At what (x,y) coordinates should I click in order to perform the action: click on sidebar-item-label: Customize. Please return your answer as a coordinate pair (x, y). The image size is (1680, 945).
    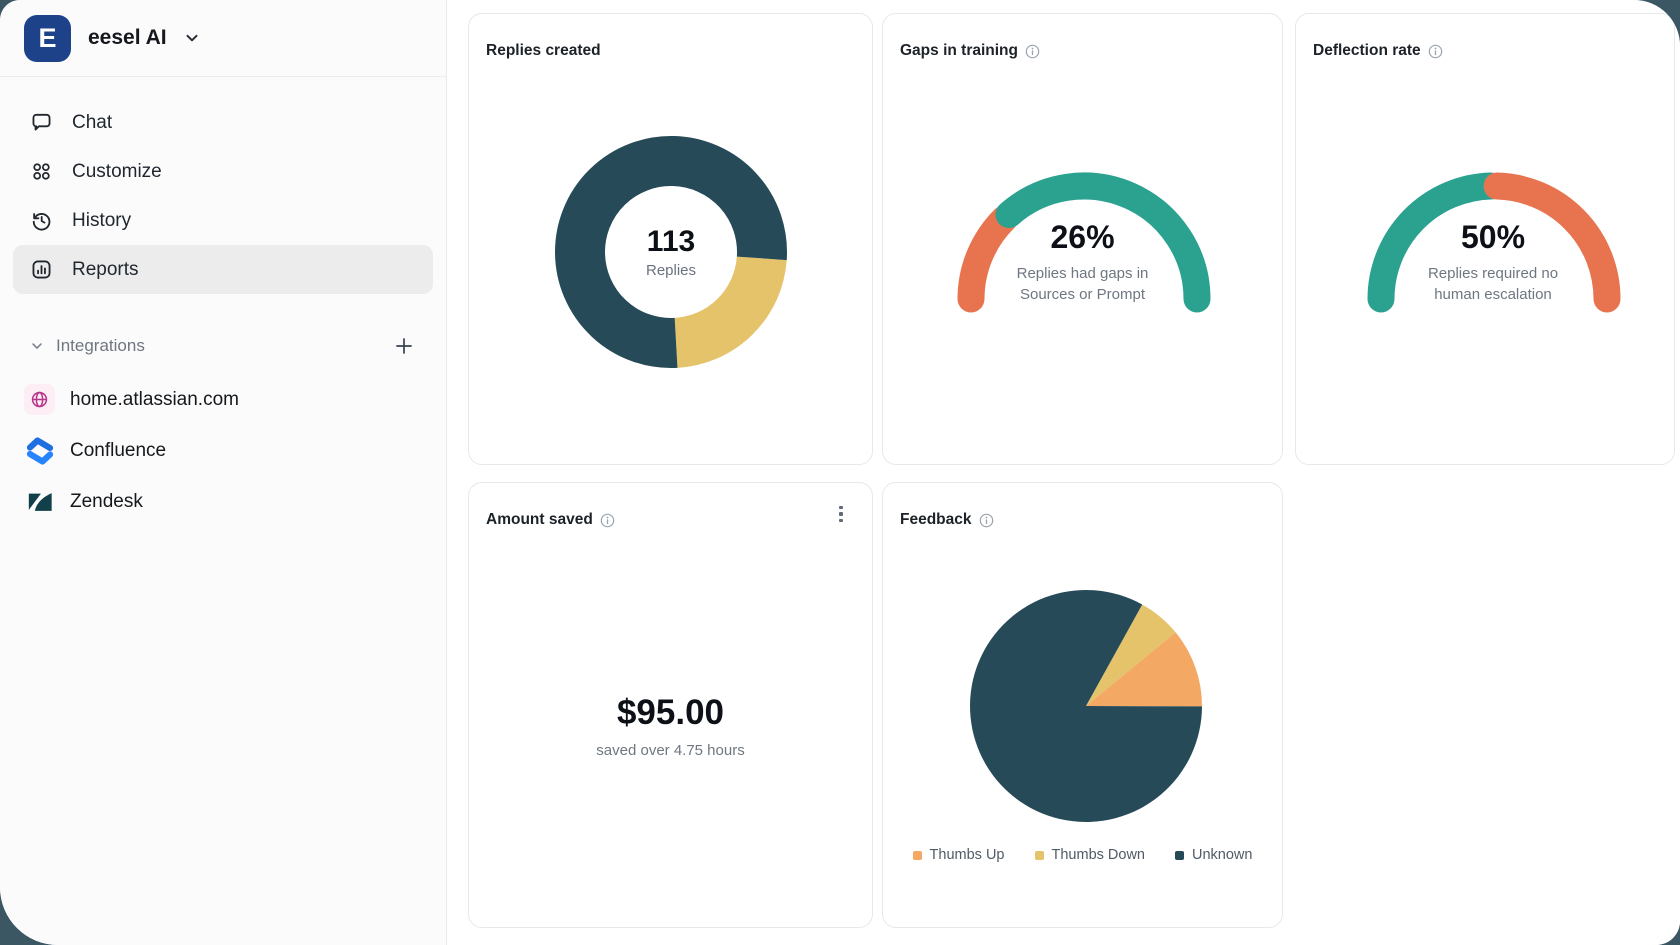
    Looking at the image, I should click on (117, 171).